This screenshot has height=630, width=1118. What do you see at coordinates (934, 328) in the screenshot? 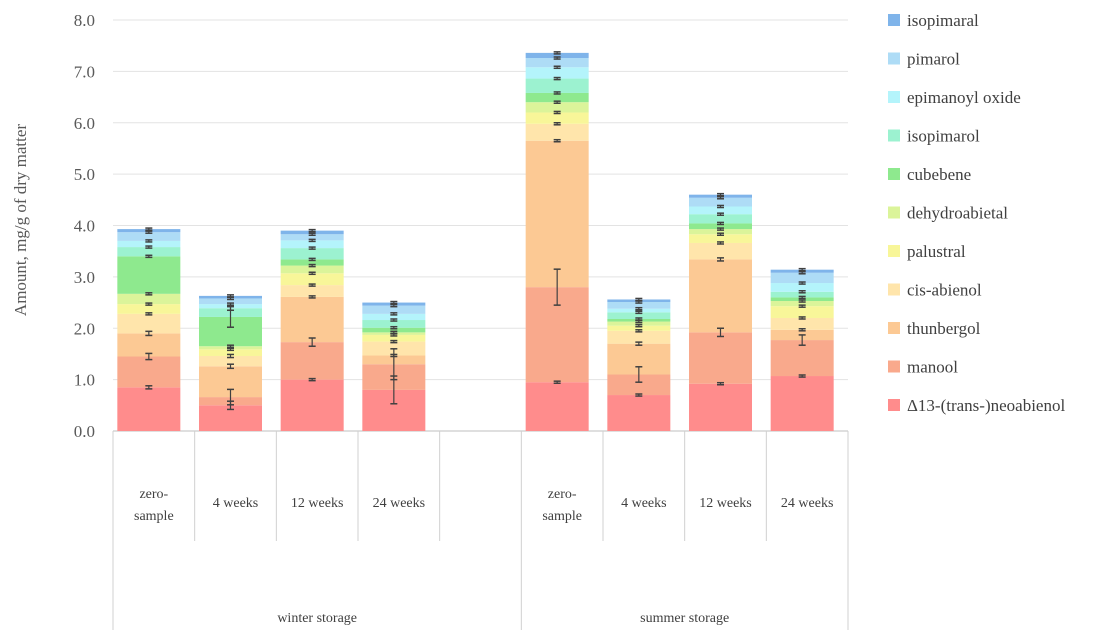
I see `legend-item: thunbergol` at bounding box center [934, 328].